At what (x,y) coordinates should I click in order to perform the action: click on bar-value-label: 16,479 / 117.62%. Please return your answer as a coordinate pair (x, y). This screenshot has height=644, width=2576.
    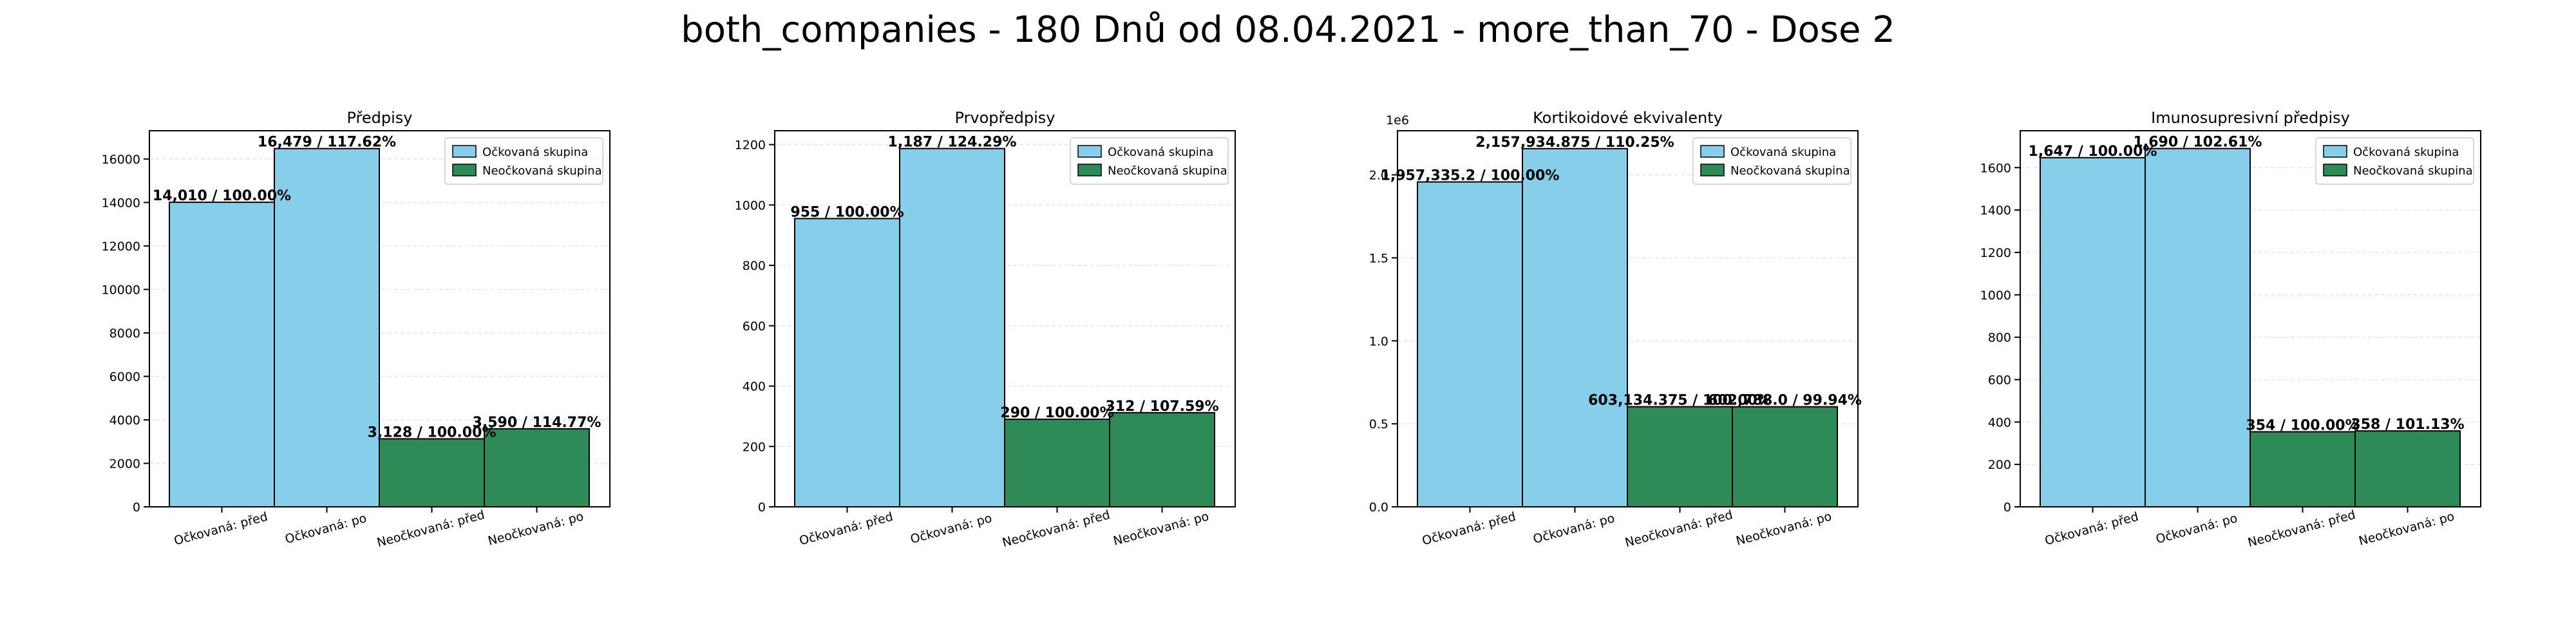
    Looking at the image, I should click on (327, 143).